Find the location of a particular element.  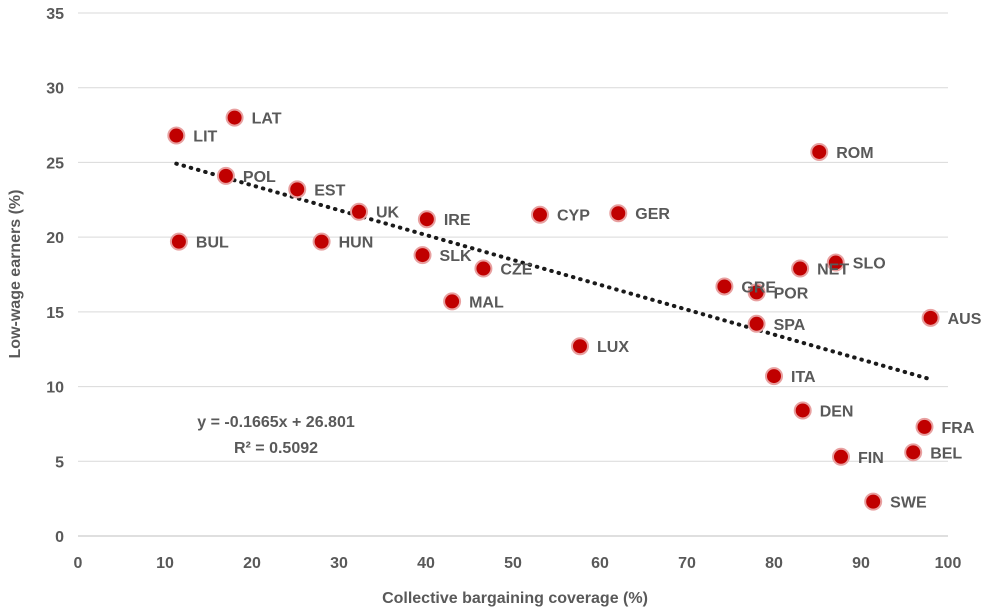

point-label-spa: SPA is located at coordinates (790, 325).